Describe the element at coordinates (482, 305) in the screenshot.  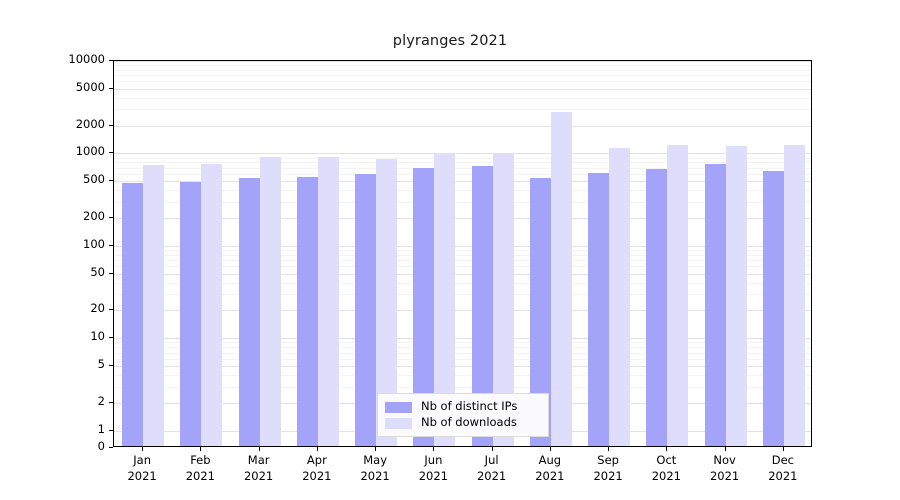
I see `bar-ips-jul` at that location.